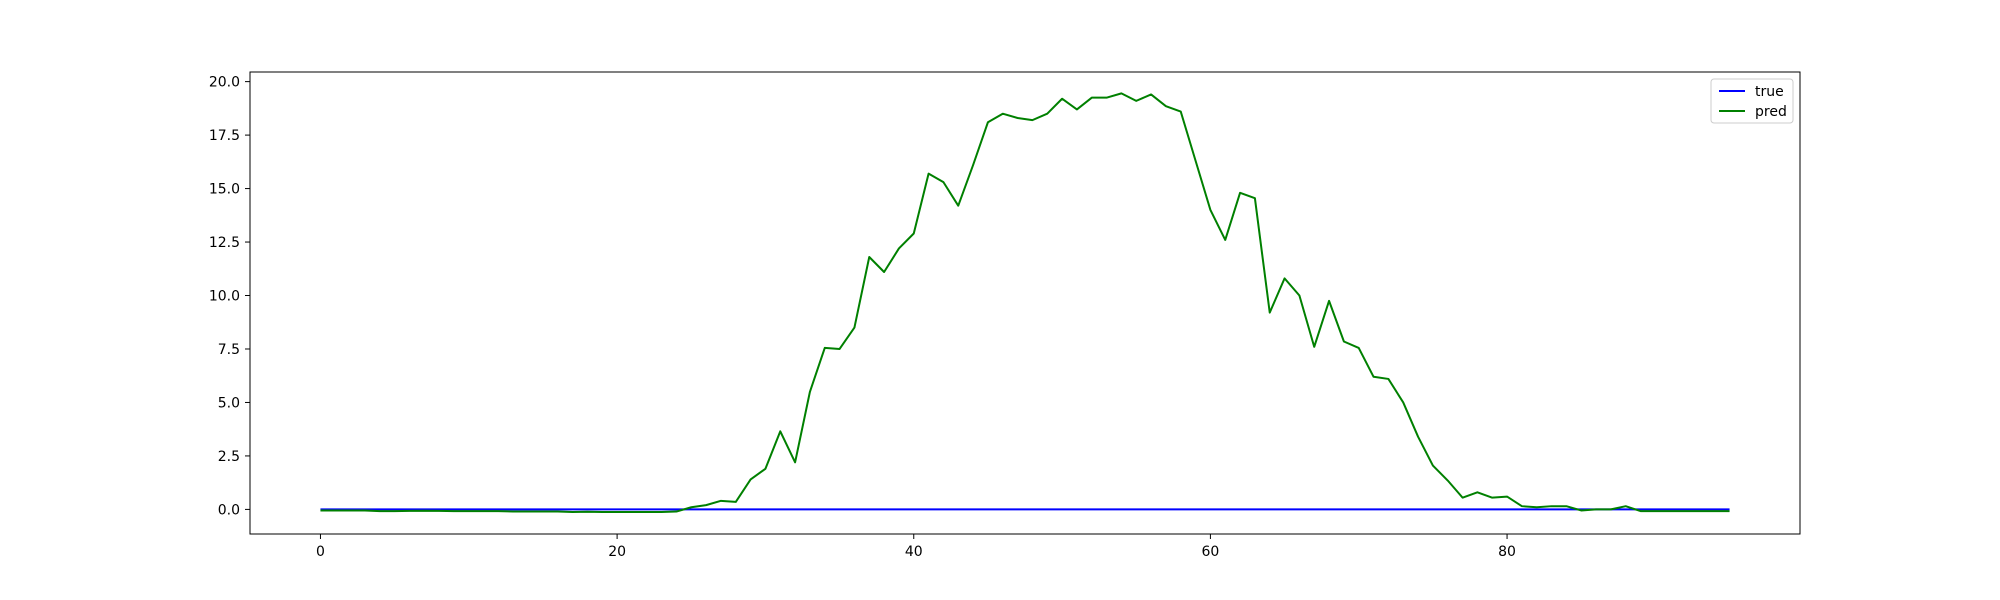 This screenshot has width=2000, height=600. I want to click on x-axis: 0 20 40 60 80, so click(916, 547).